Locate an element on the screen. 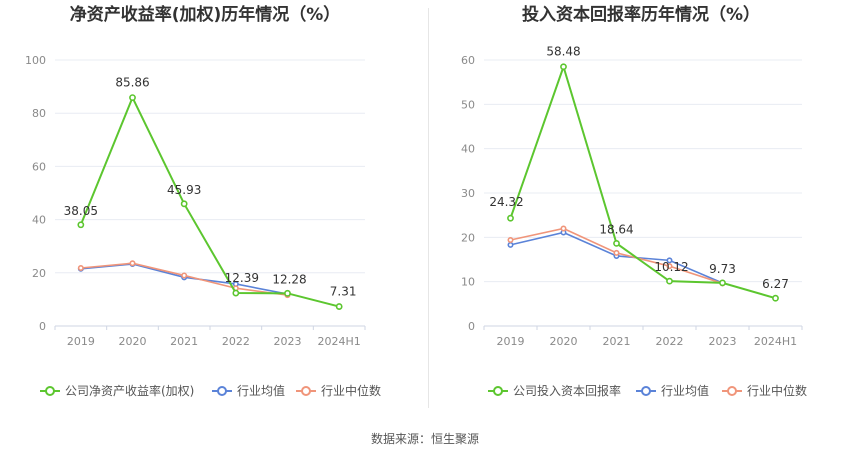 The image size is (850, 459). legend-label: 公司净资产收益率(加权) is located at coordinates (129, 390).